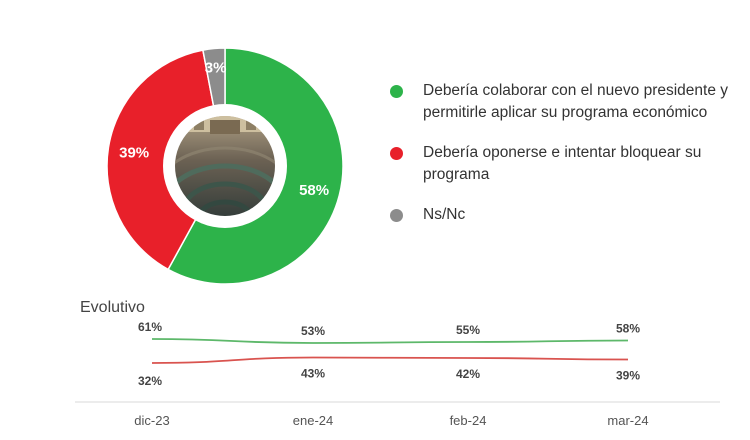 The width and height of the screenshot is (750, 440). What do you see at coordinates (150, 381) in the screenshot?
I see `point-label-oponerse: 32%` at bounding box center [150, 381].